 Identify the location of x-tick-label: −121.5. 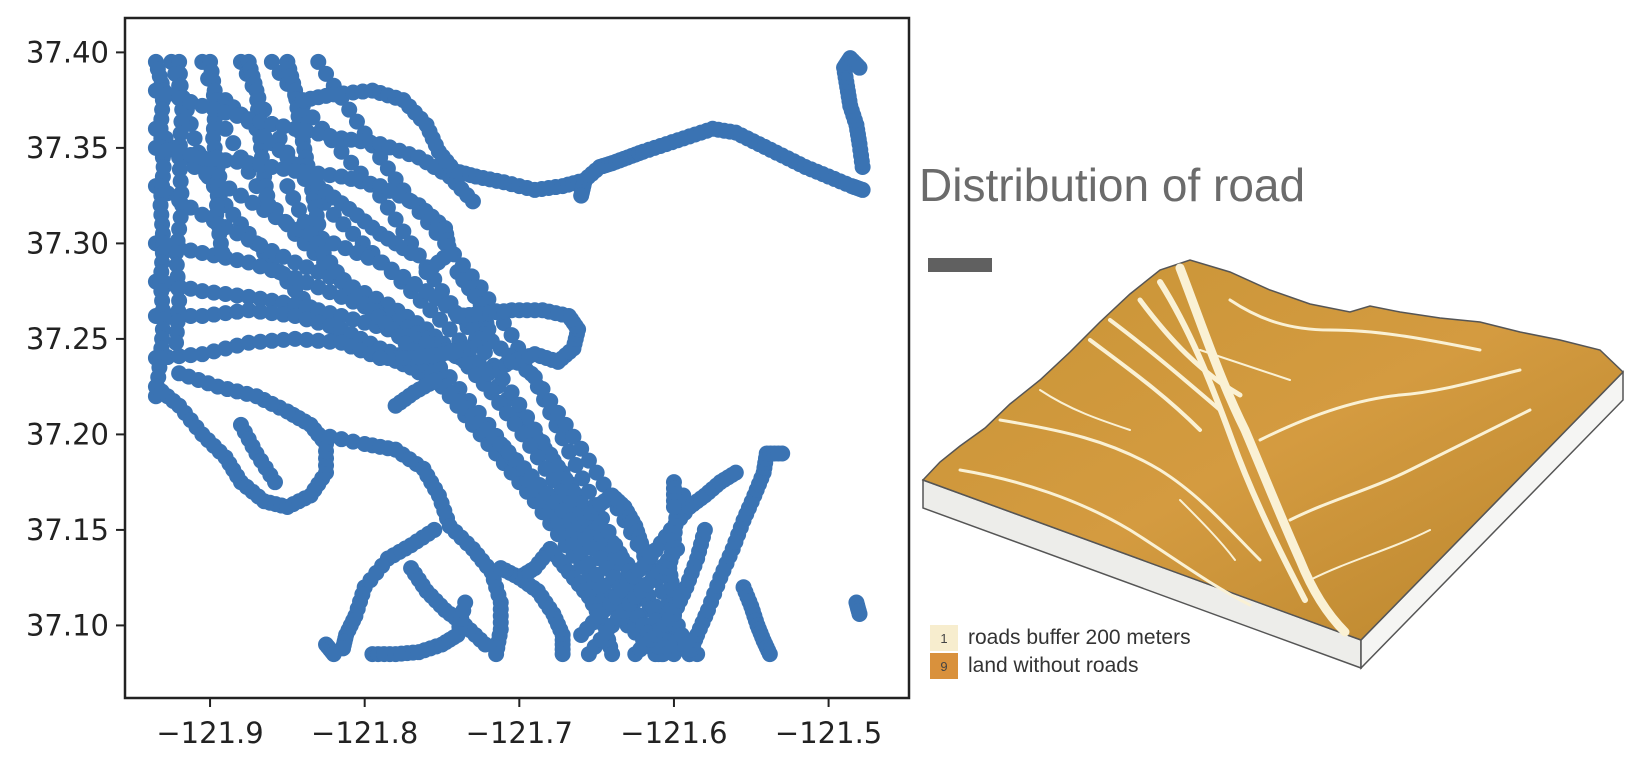
(828, 733).